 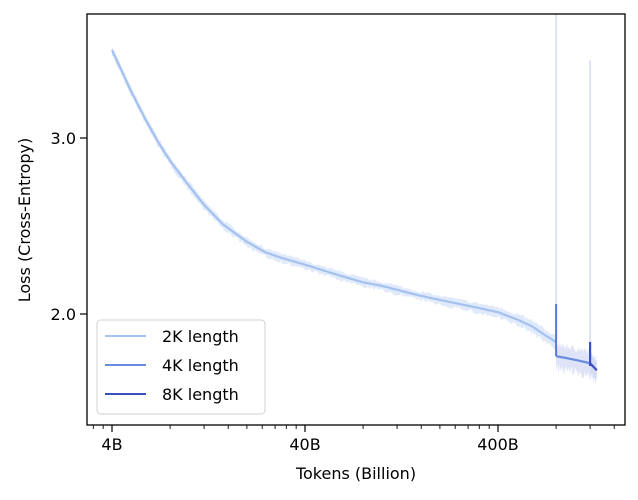 What do you see at coordinates (304, 444) in the screenshot?
I see `x-tick-label: 40B` at bounding box center [304, 444].